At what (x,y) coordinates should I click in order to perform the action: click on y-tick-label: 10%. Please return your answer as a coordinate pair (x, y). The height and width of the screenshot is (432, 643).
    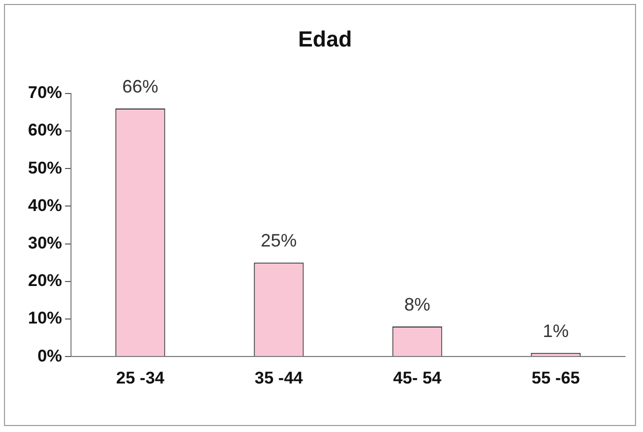
    Looking at the image, I should click on (45, 318).